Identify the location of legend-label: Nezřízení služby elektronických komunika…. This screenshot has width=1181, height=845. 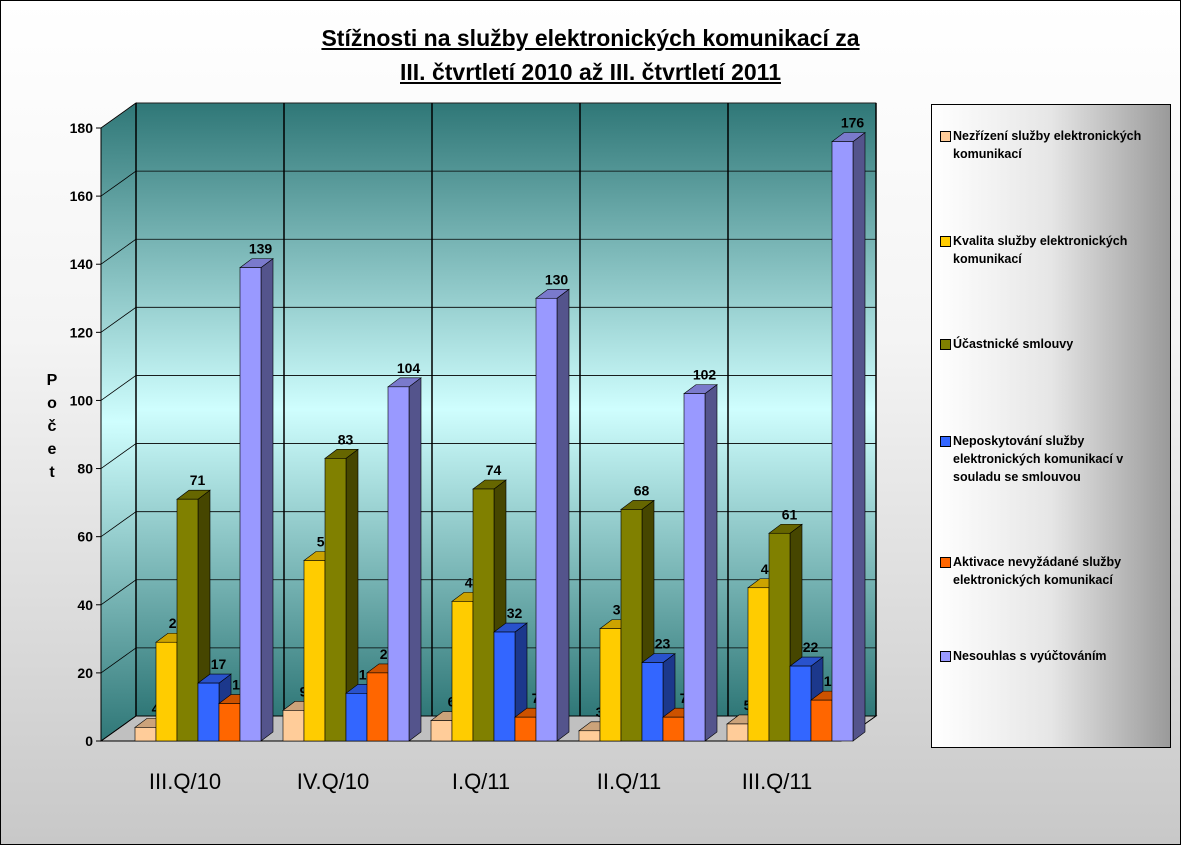
(1047, 145).